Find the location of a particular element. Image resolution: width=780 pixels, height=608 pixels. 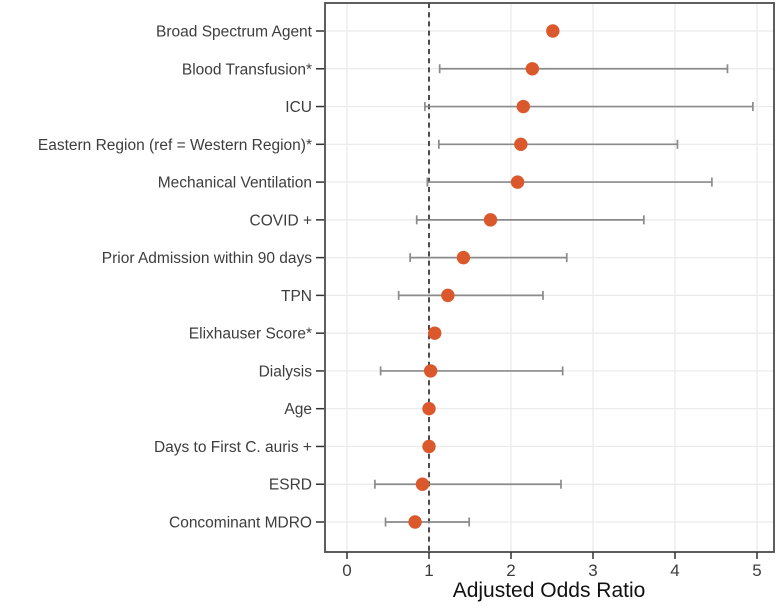

y-axis-label: TPN is located at coordinates (296, 296).